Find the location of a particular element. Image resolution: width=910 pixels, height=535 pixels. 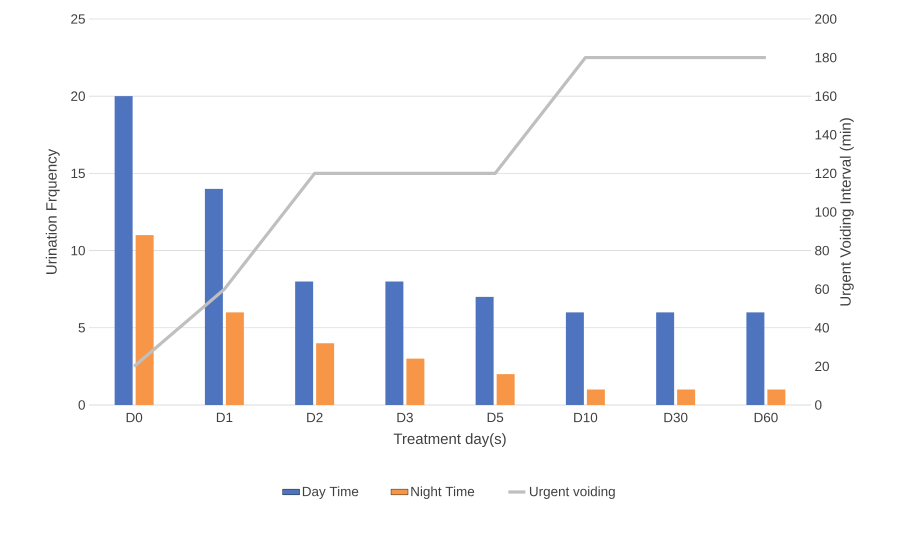

y2-tick-label: 80 is located at coordinates (822, 251).